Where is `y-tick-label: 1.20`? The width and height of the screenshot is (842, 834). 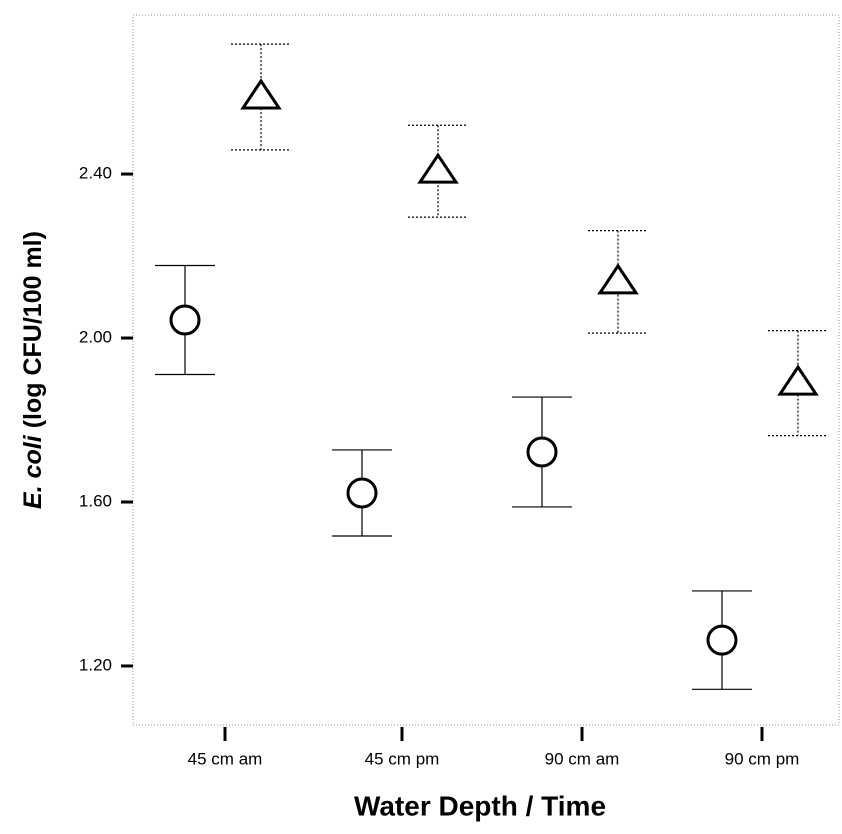 y-tick-label: 1.20 is located at coordinates (95, 664).